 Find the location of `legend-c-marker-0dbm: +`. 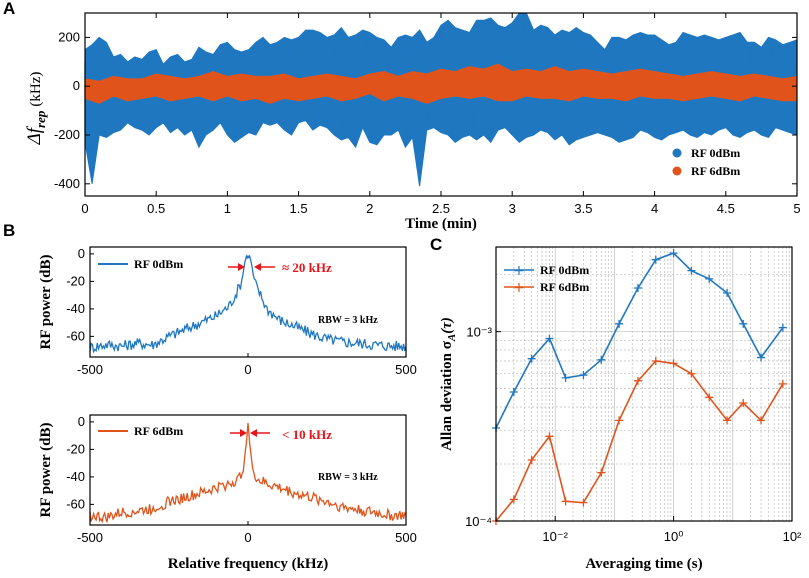

legend-c-marker-0dbm: + is located at coordinates (519, 271).